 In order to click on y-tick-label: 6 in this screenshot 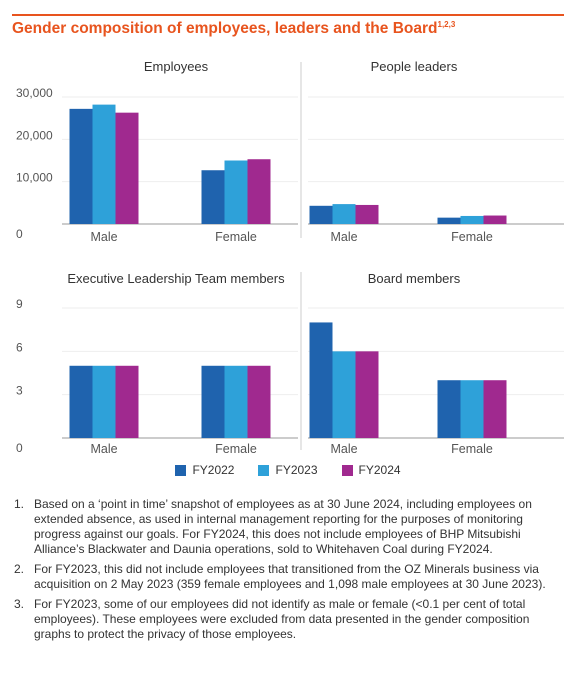, I will do `click(19, 347)`.